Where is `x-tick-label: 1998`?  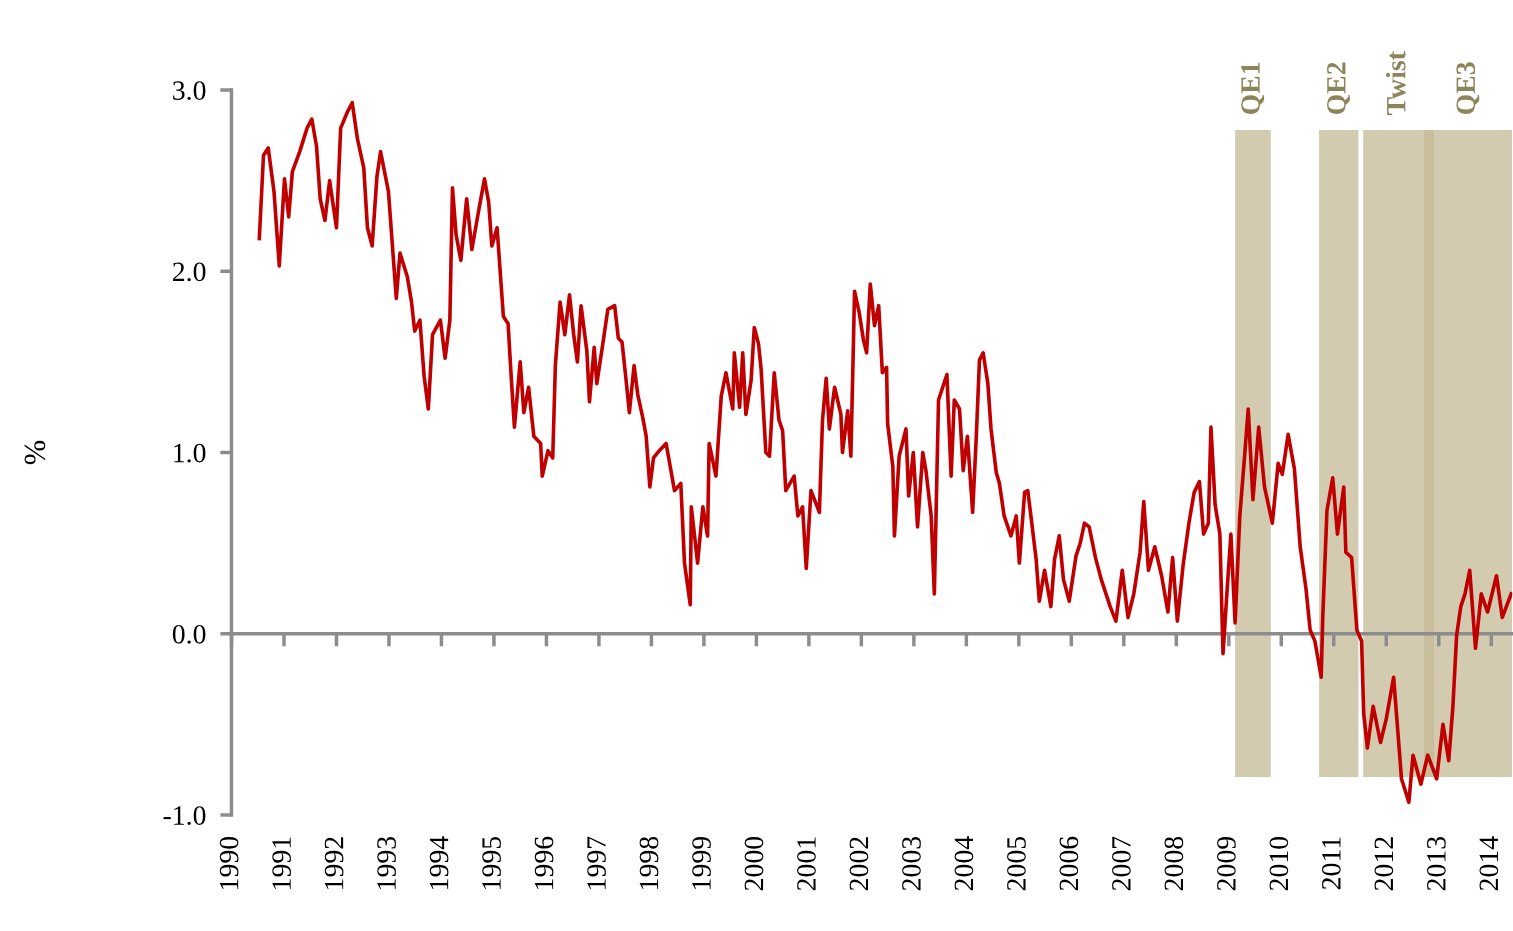
x-tick-label: 1998 is located at coordinates (649, 862).